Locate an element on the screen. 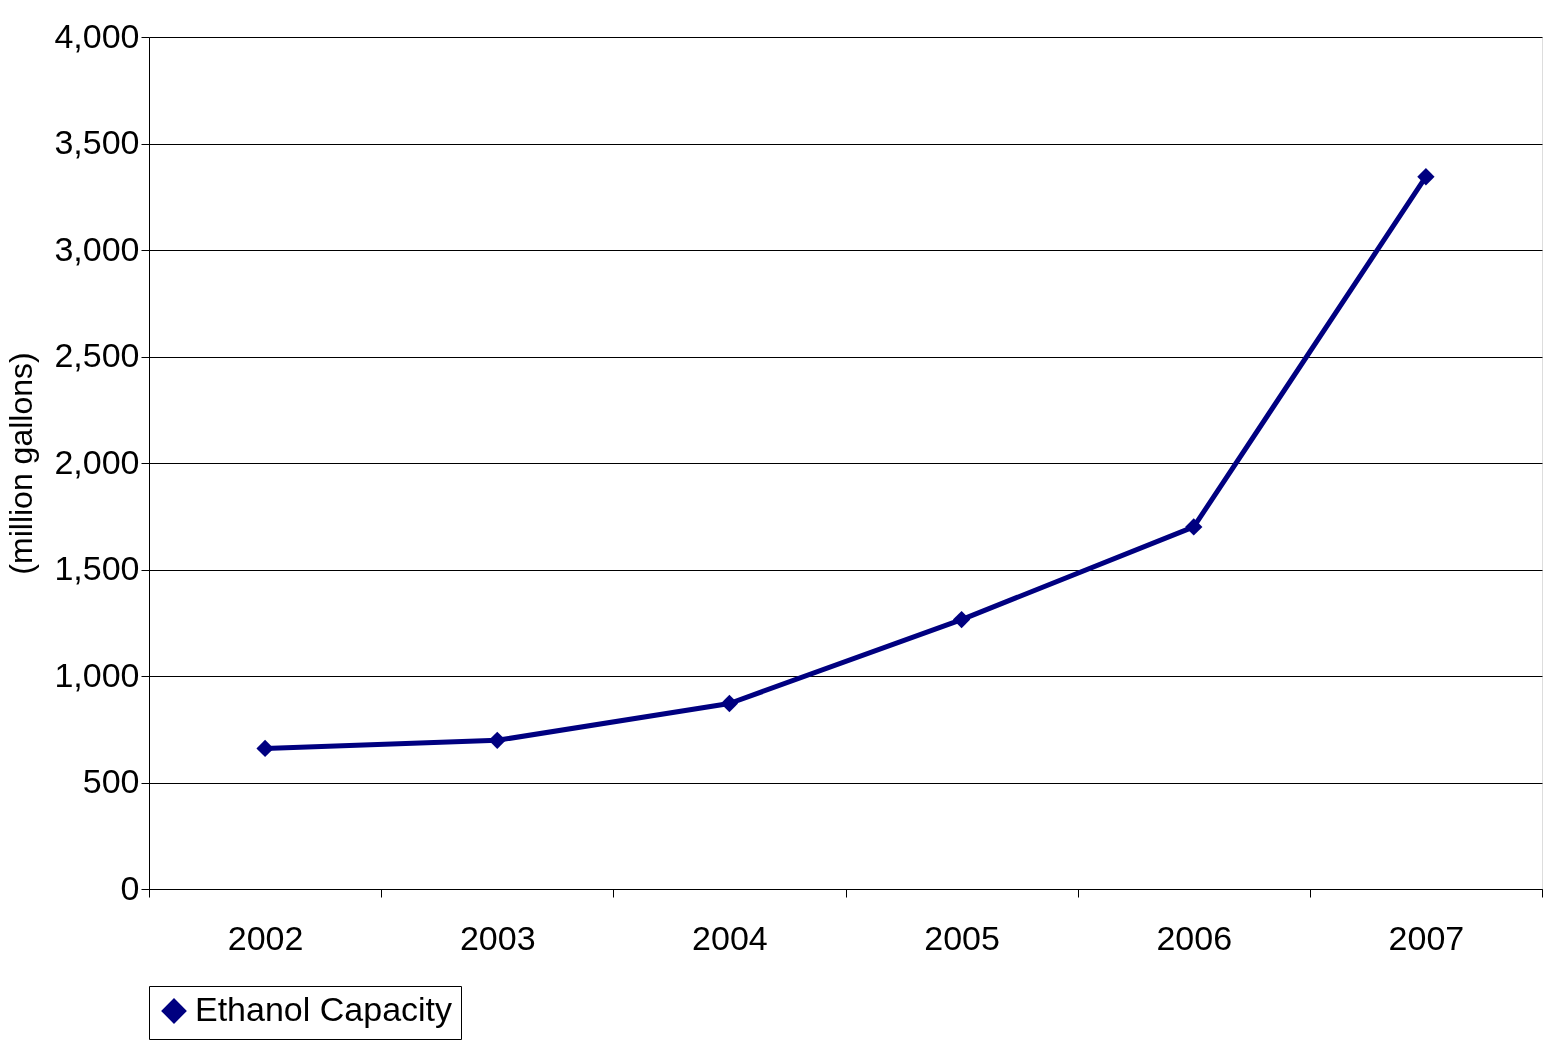 The width and height of the screenshot is (1553, 1052). y-tick-label: 500 is located at coordinates (111, 781).